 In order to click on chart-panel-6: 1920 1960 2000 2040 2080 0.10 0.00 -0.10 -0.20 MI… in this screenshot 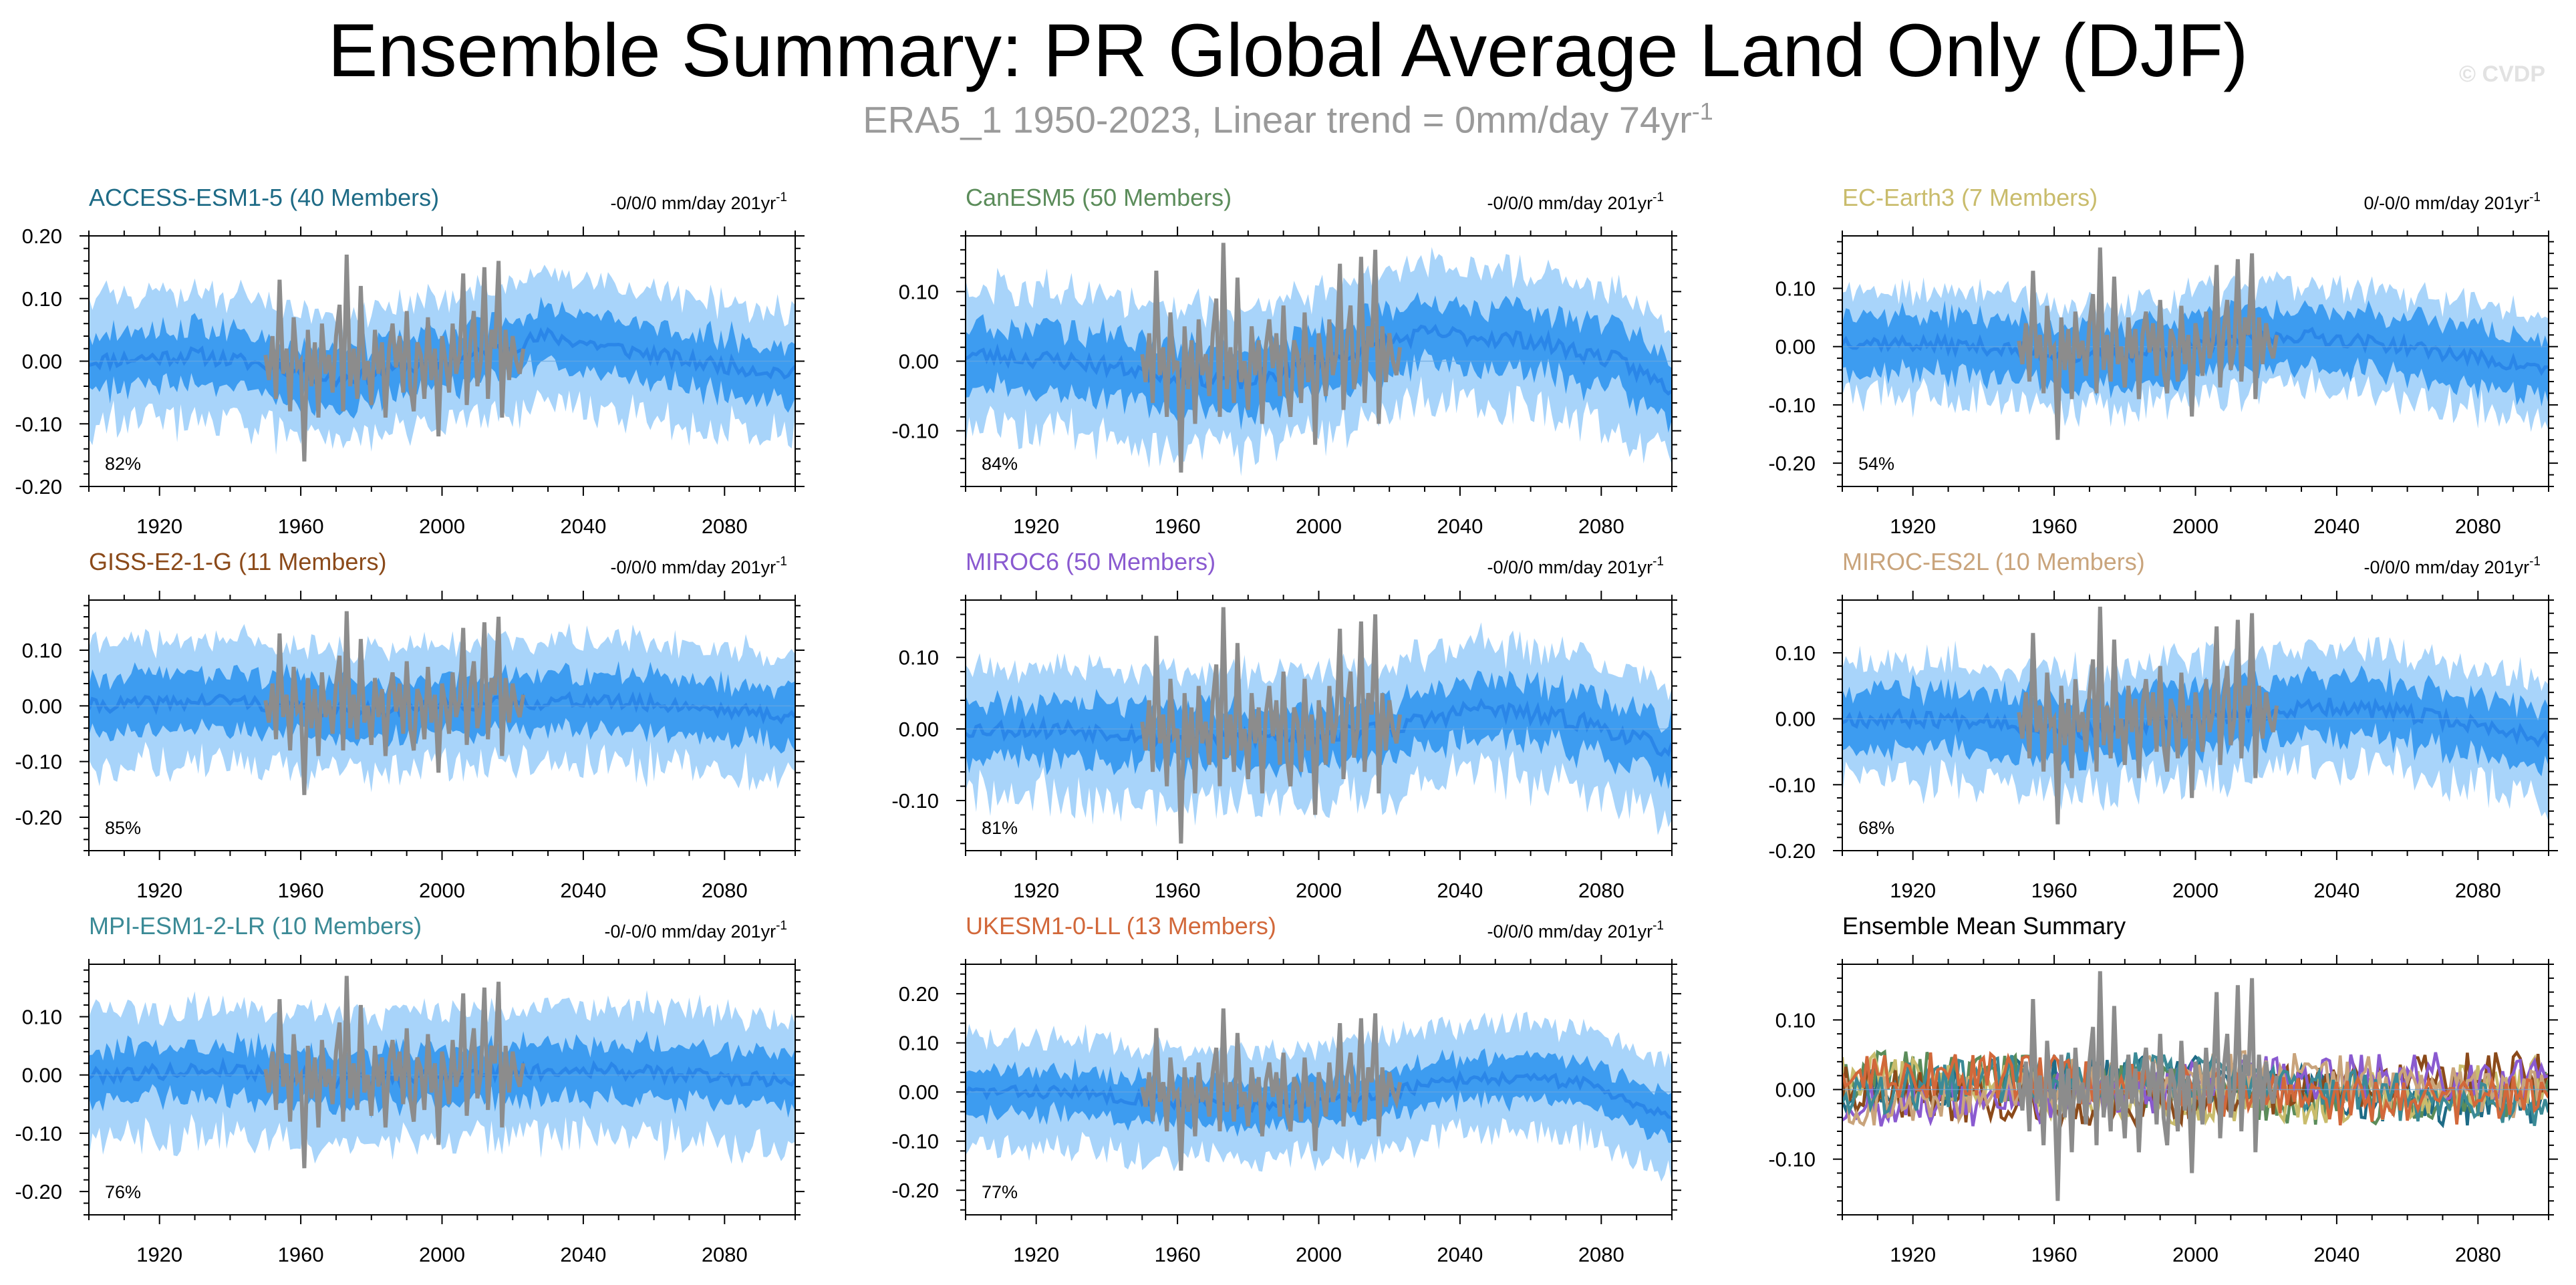, I will do `click(2163, 725)`.